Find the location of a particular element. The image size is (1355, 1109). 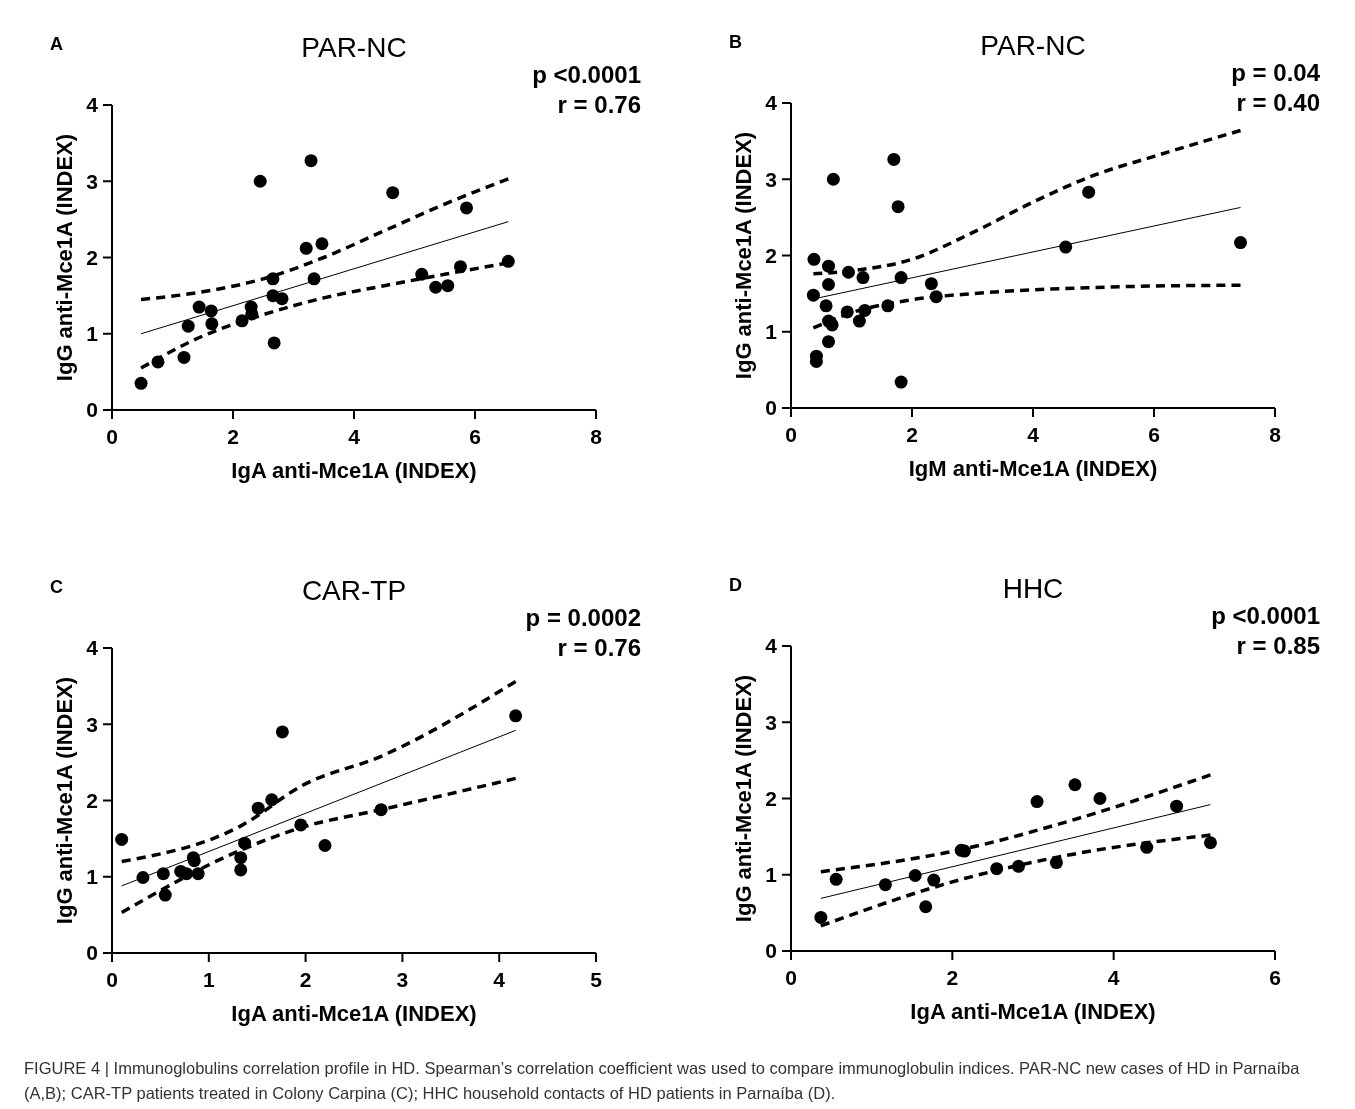

x-tick-label: 2 is located at coordinates (305, 979).